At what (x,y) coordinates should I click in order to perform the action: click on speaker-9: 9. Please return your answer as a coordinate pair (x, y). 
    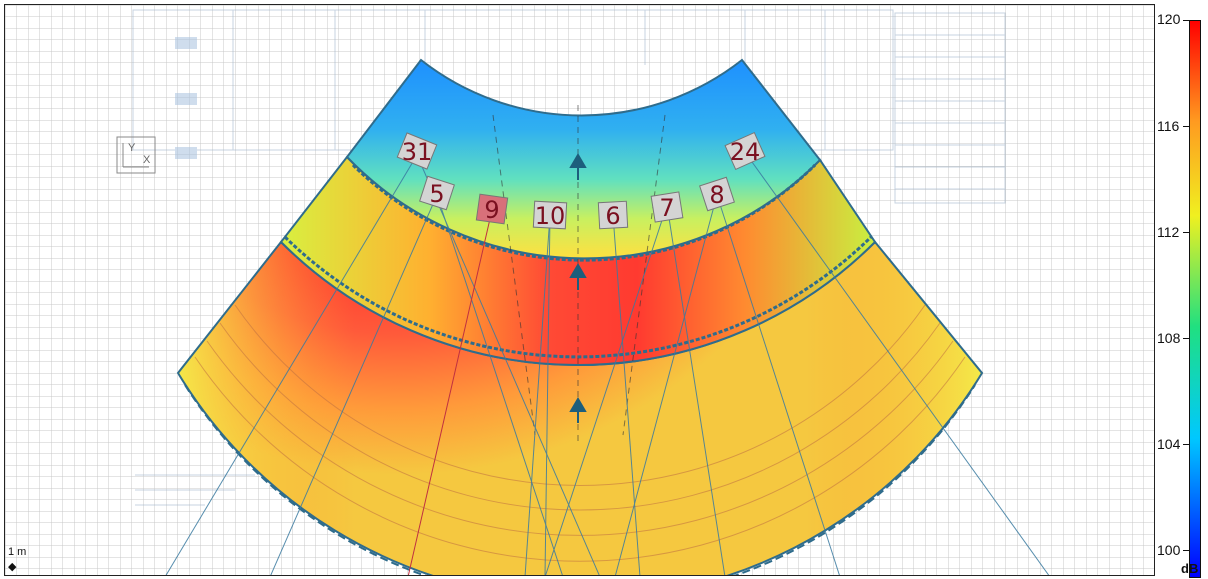
    Looking at the image, I should click on (492, 209).